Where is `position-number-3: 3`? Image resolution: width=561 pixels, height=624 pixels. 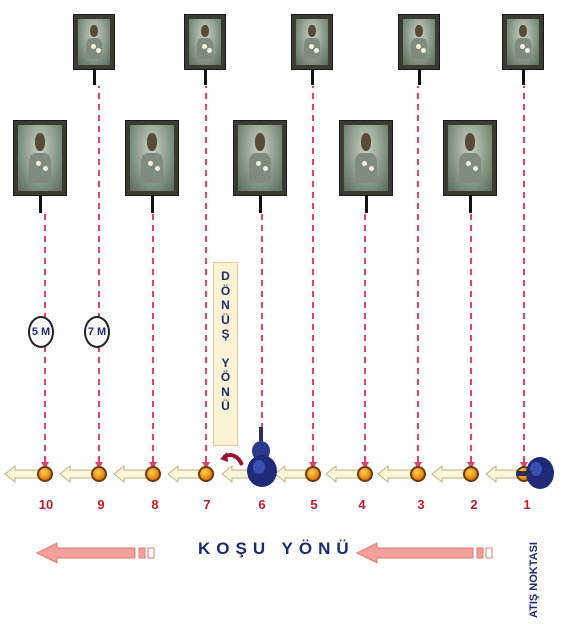
position-number-3: 3 is located at coordinates (421, 504).